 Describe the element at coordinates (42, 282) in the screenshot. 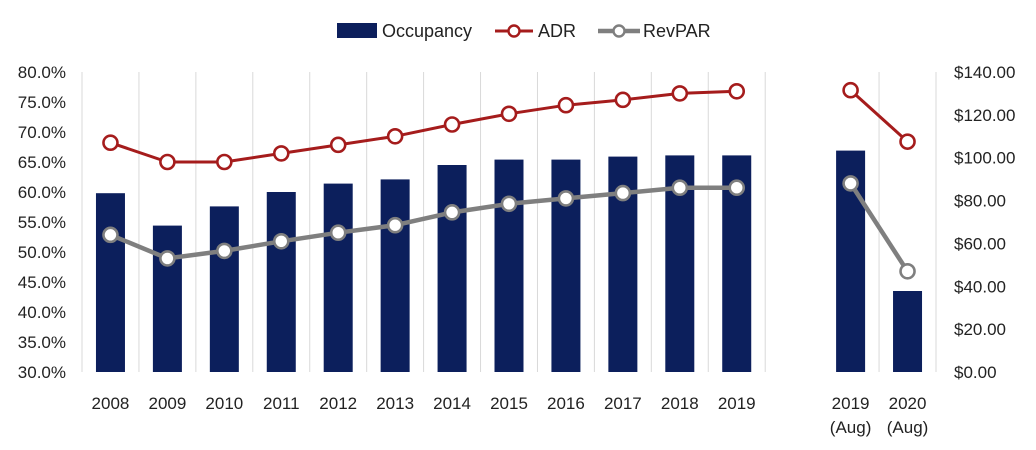

I see `left-axis-tick-label: 45.0%` at that location.